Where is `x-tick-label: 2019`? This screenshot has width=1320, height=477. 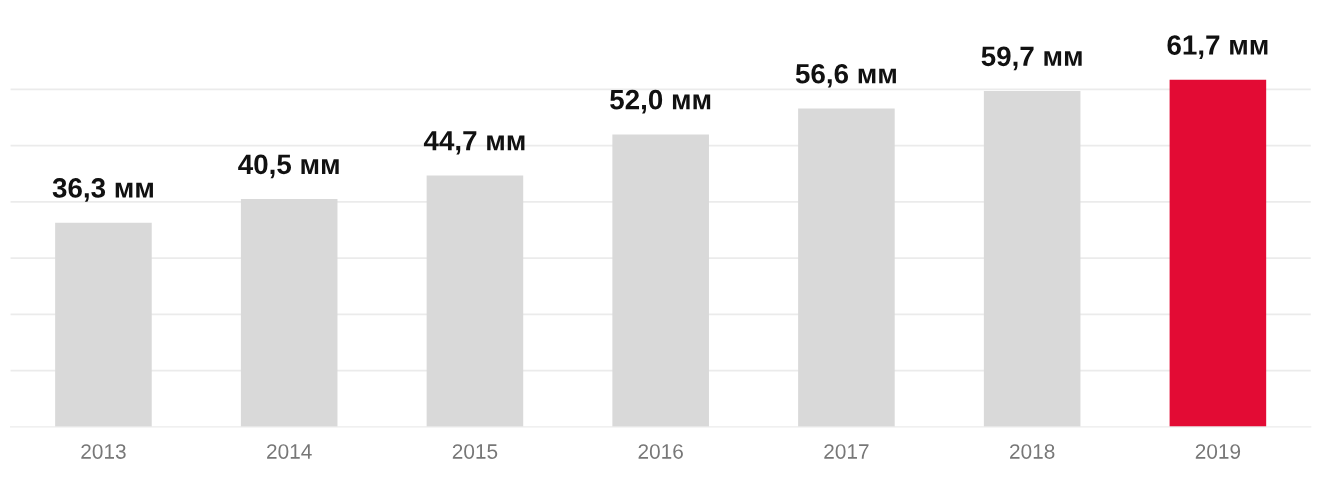 x-tick-label: 2019 is located at coordinates (1218, 451).